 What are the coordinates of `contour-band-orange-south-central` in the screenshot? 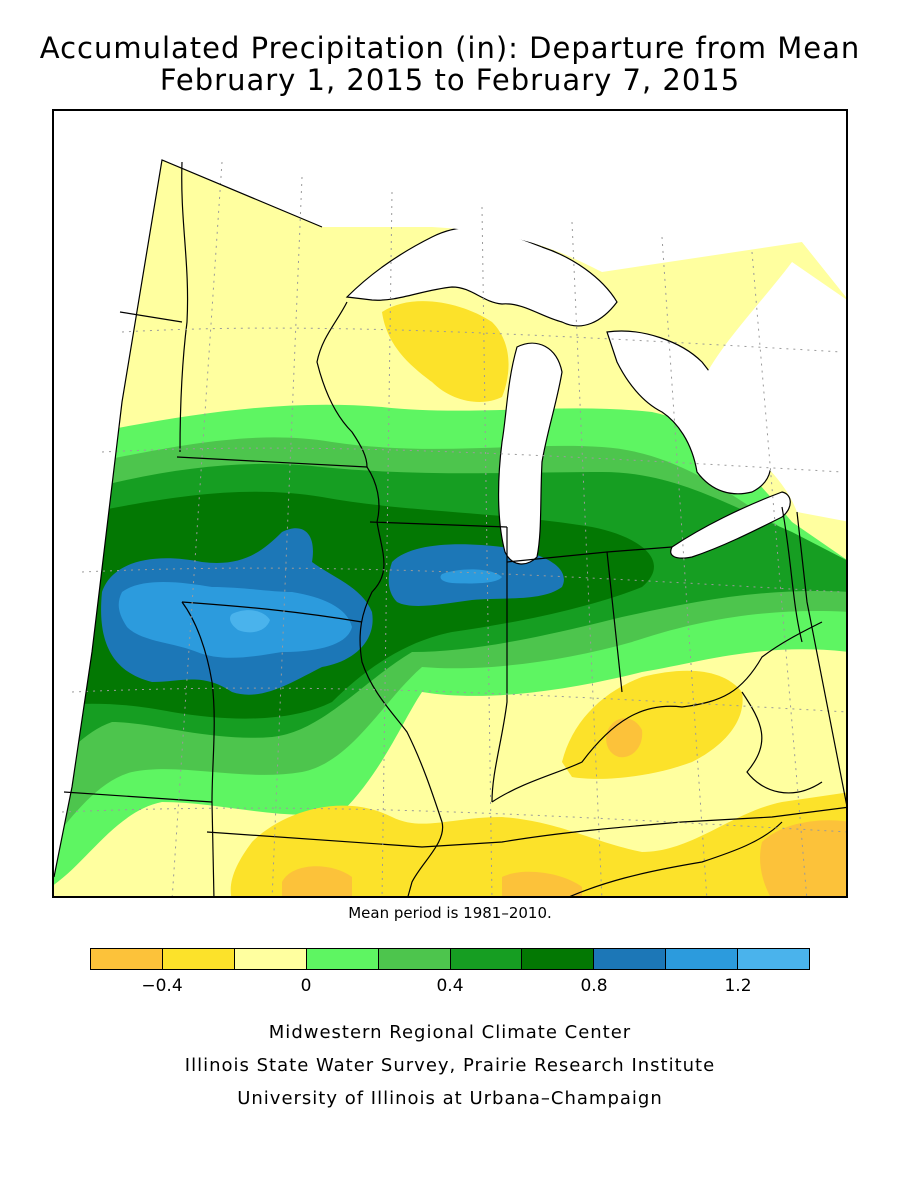 It's located at (542, 883).